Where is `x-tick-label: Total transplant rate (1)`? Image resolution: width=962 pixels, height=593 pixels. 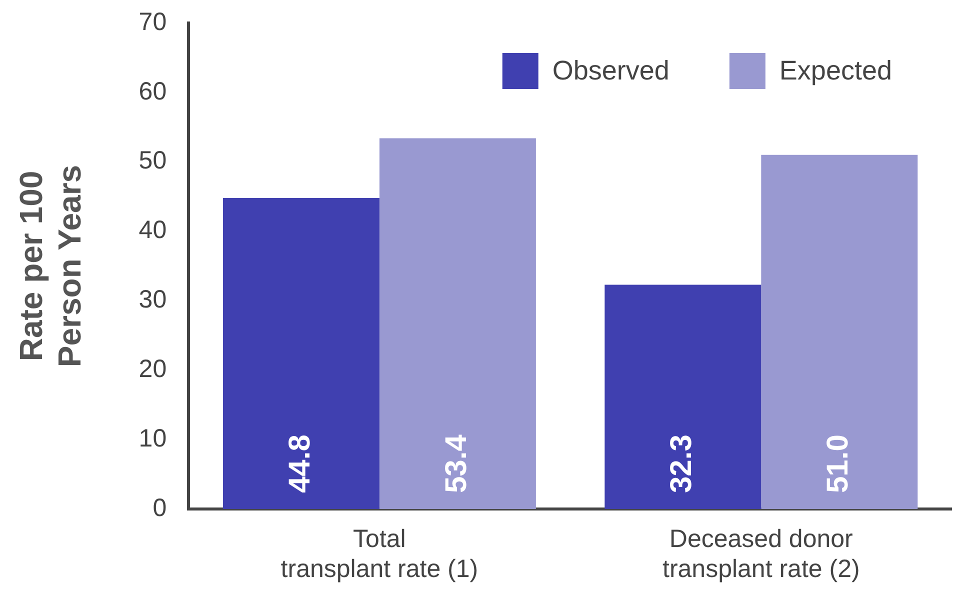
x-tick-label: Total transplant rate (1) is located at coordinates (379, 553).